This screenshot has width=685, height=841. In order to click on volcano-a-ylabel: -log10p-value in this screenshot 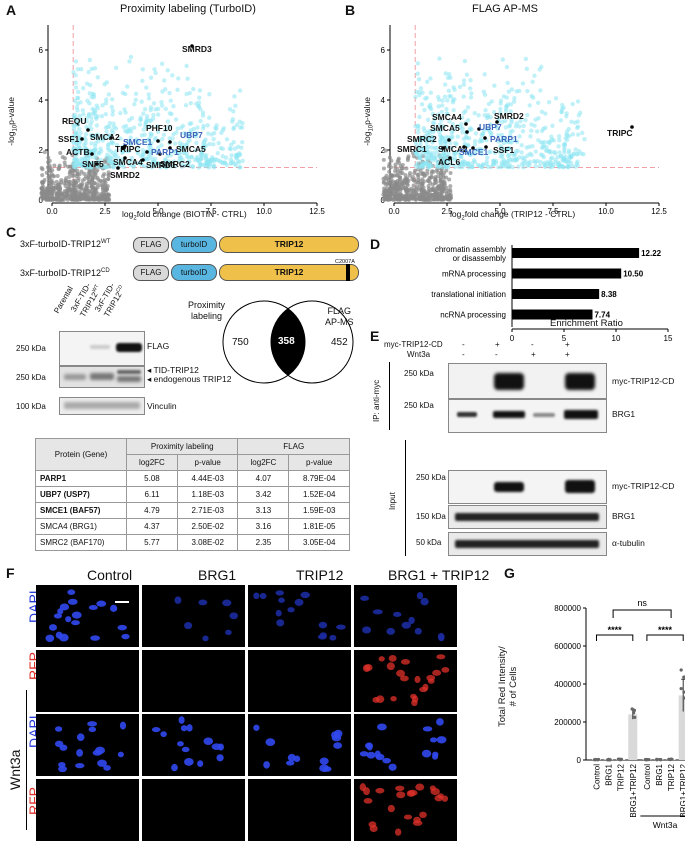, I will do `click(12, 121)`.